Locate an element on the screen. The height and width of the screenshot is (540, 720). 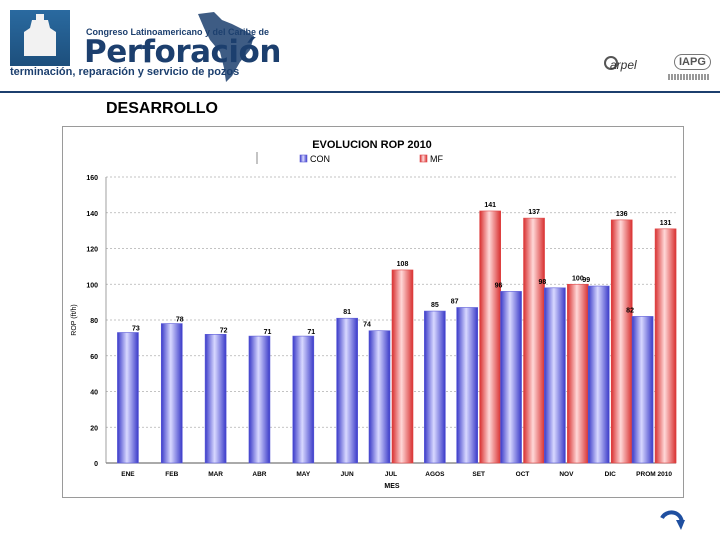
iapg-logo: IAPG is located at coordinates (692, 62).